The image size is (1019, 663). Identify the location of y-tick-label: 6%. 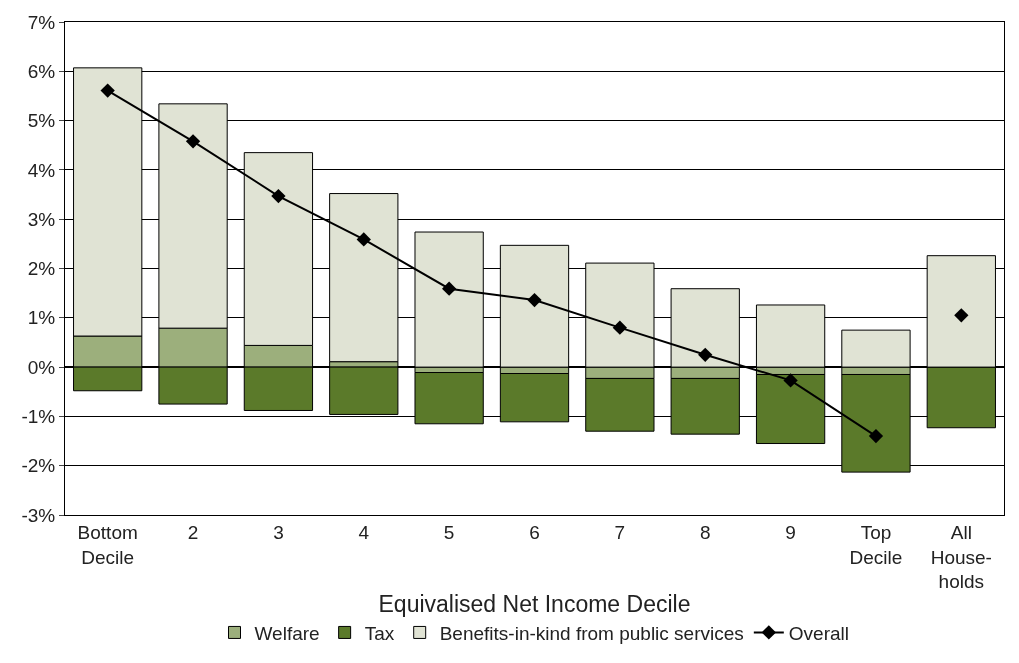
(41, 71).